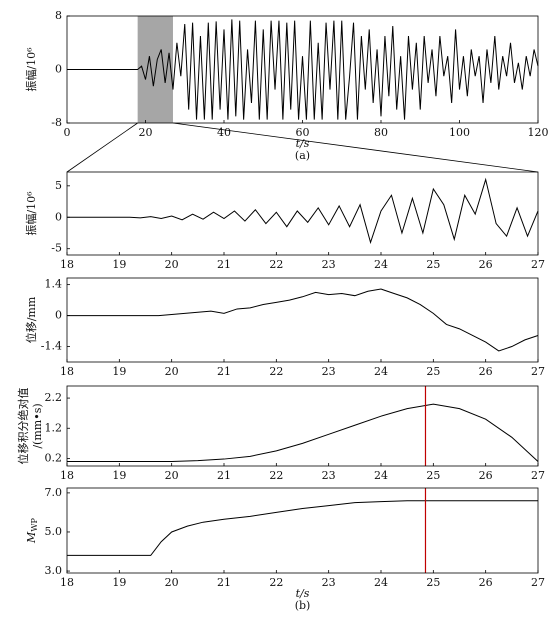 The width and height of the screenshot is (560, 621). I want to click on x-tick-label: 0, so click(67, 132).